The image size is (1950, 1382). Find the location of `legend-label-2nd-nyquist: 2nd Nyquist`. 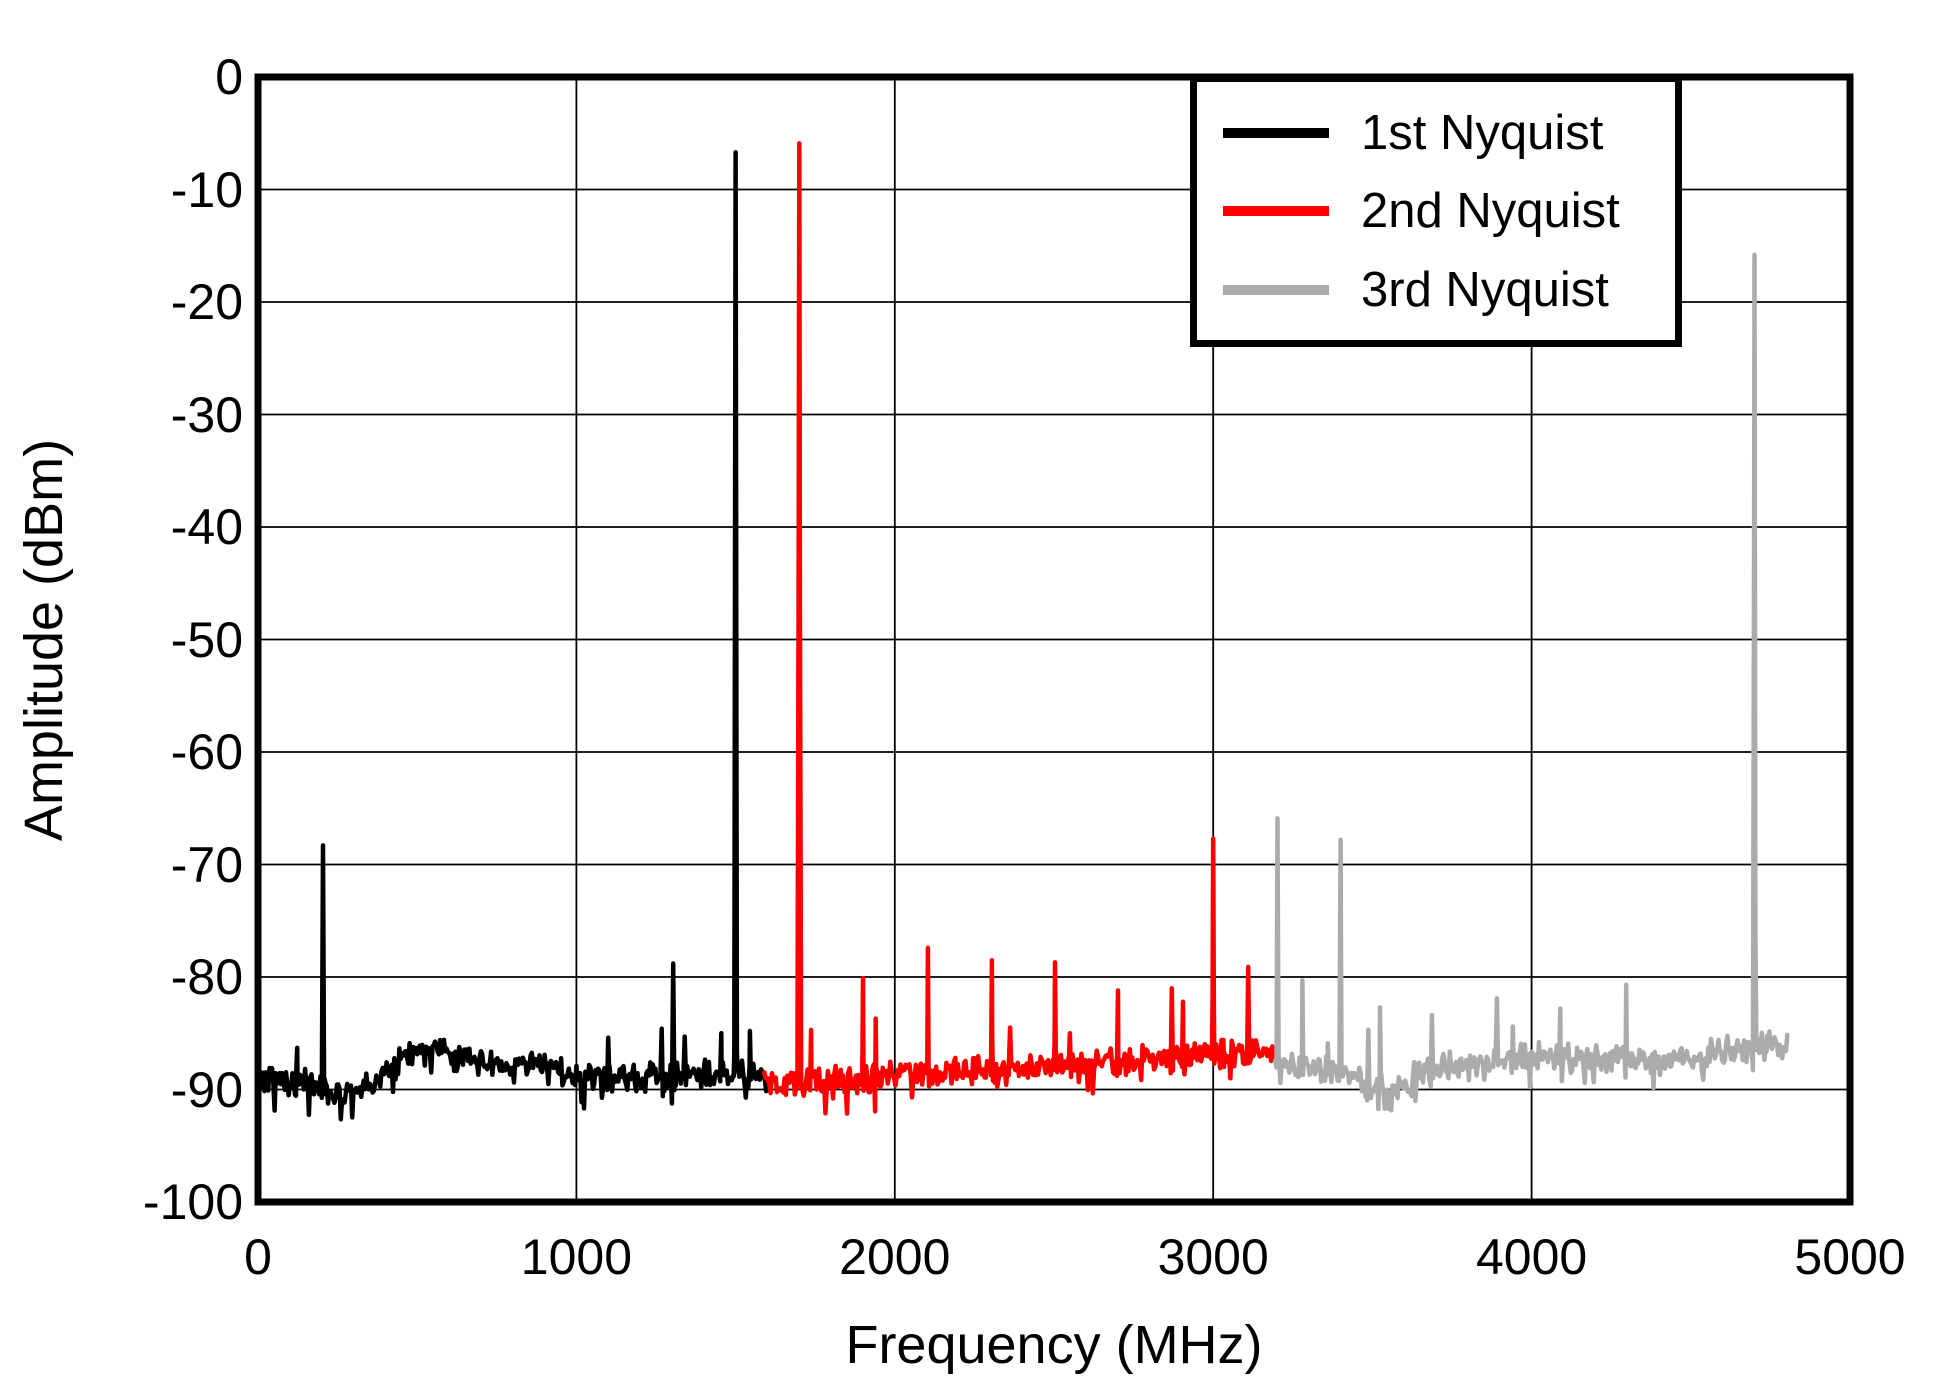

legend-label-2nd-nyquist: 2nd Nyquist is located at coordinates (1490, 211).